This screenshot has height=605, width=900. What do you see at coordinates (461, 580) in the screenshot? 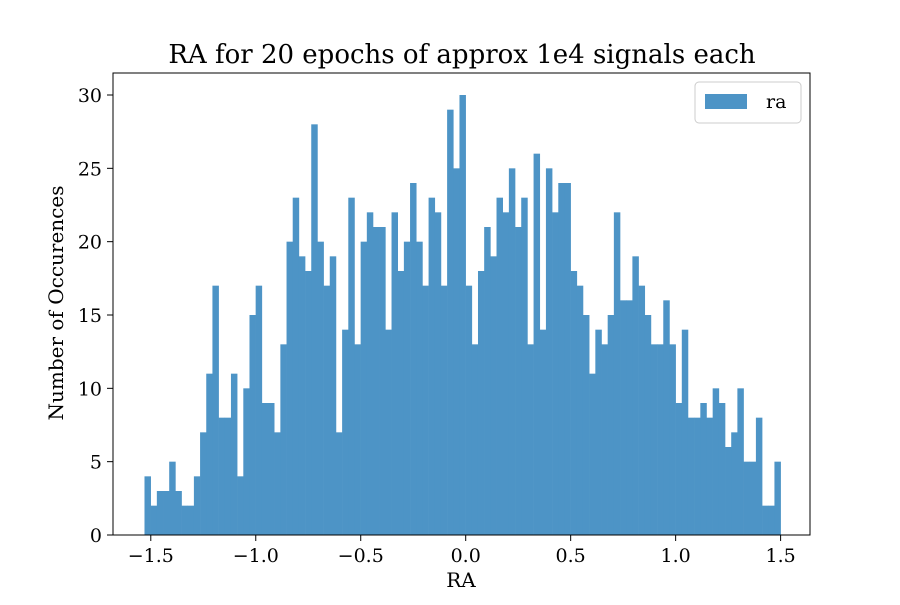
I see `x-axis-label: RA` at bounding box center [461, 580].